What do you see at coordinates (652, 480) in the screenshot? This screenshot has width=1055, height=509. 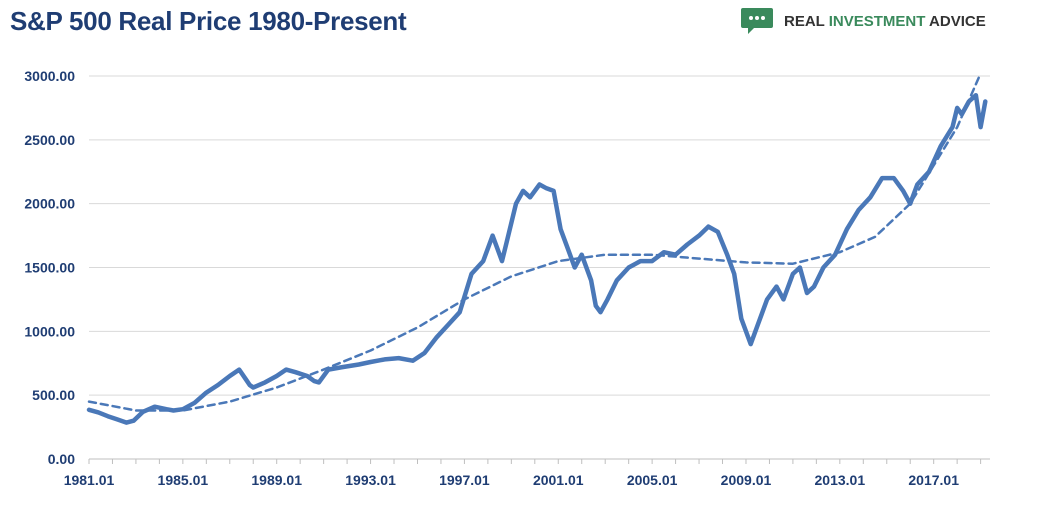 I see `x-tick-label: 2005.01` at bounding box center [652, 480].